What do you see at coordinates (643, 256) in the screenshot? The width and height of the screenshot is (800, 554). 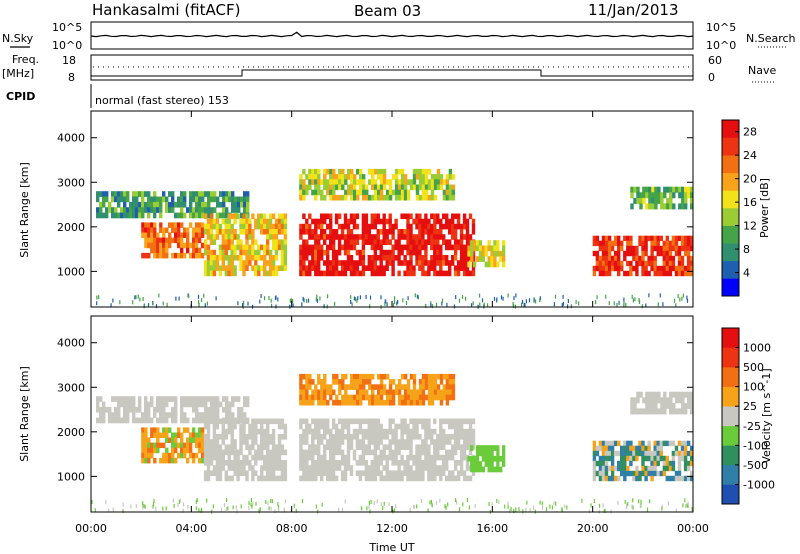 I see `echo-region-evening-echo` at bounding box center [643, 256].